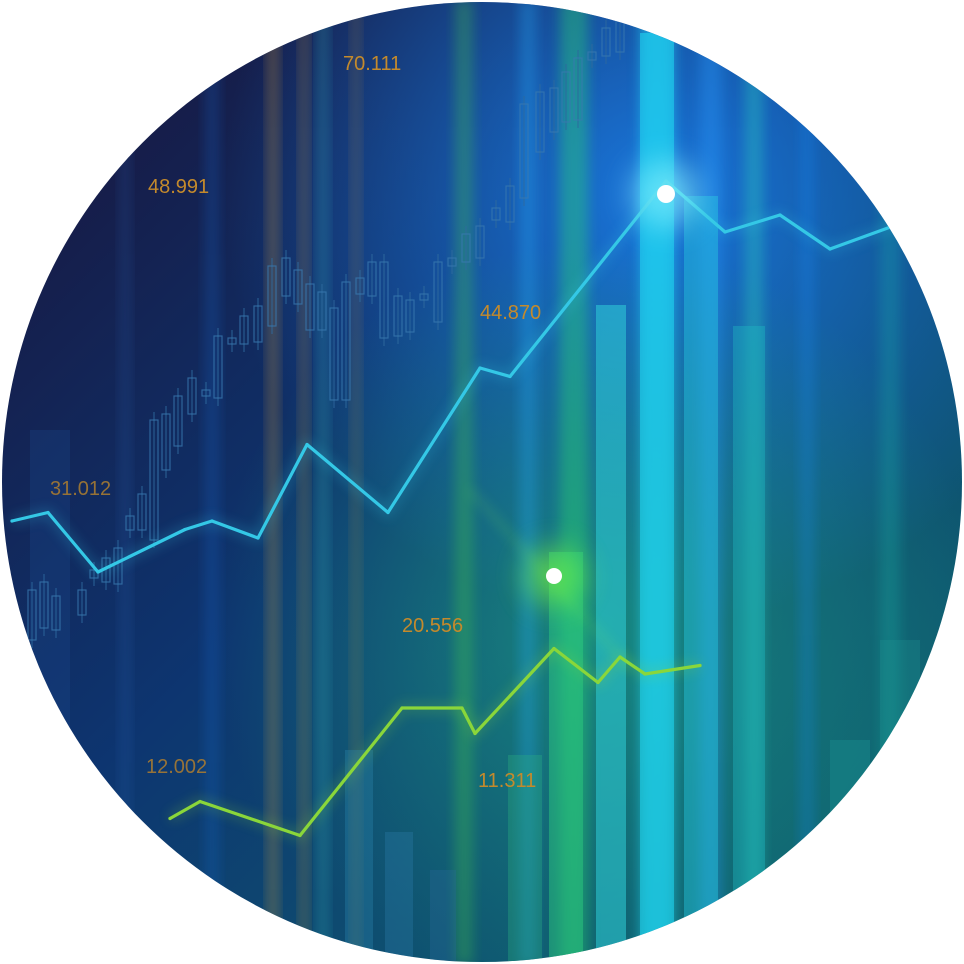 This screenshot has height=964, width=964. What do you see at coordinates (178, 187) in the screenshot?
I see `price-label: 48.991` at bounding box center [178, 187].